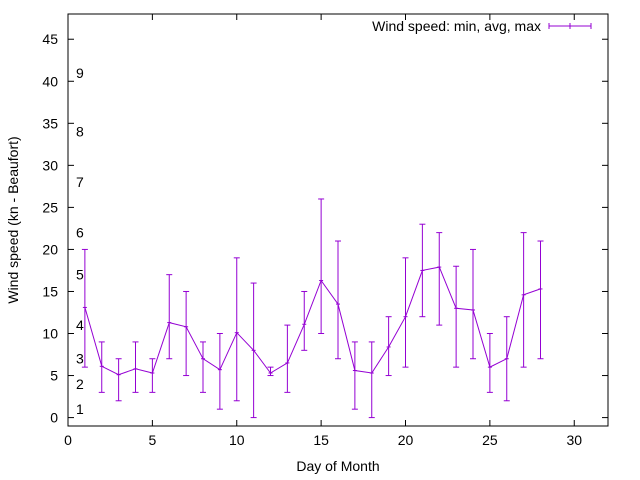 The height and width of the screenshot is (480, 640). I want to click on beaufort-label: 8, so click(80, 132).